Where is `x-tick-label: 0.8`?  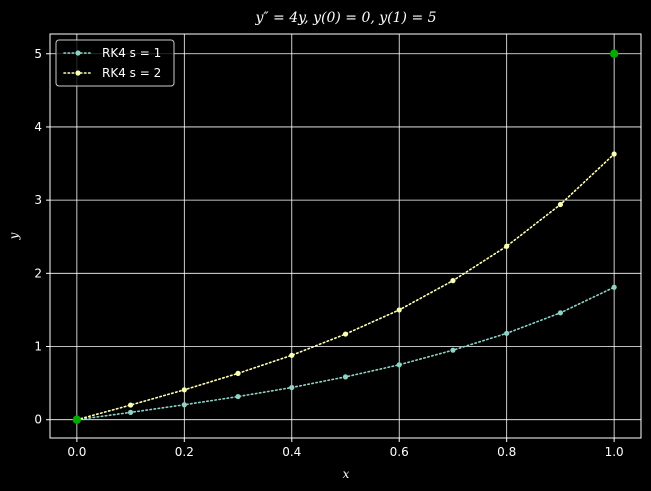
x-tick-label: 0.8 is located at coordinates (506, 452).